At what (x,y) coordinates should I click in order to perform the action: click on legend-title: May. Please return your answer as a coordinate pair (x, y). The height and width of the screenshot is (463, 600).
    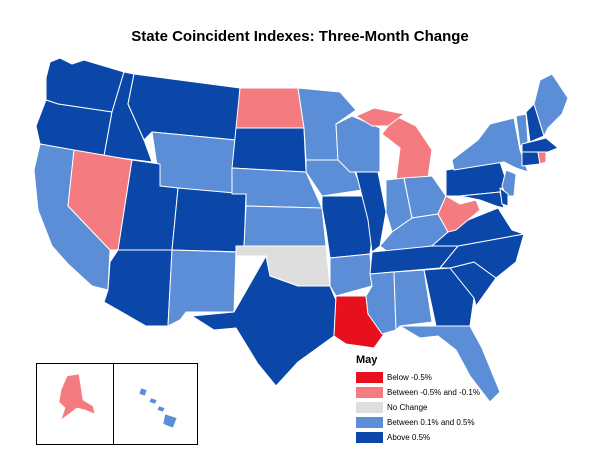
    Looking at the image, I should click on (367, 360).